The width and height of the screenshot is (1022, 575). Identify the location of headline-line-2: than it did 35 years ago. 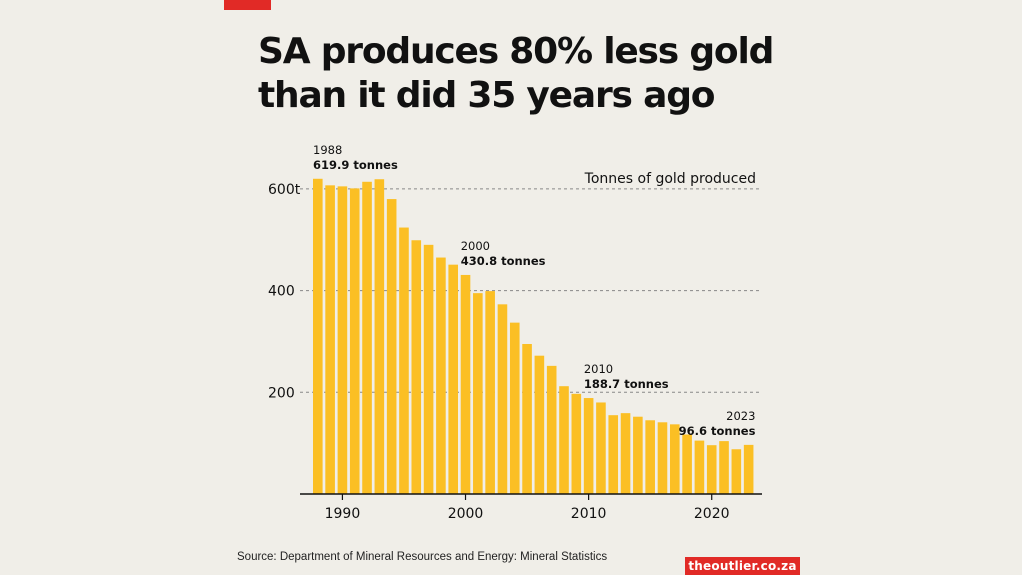
(487, 95).